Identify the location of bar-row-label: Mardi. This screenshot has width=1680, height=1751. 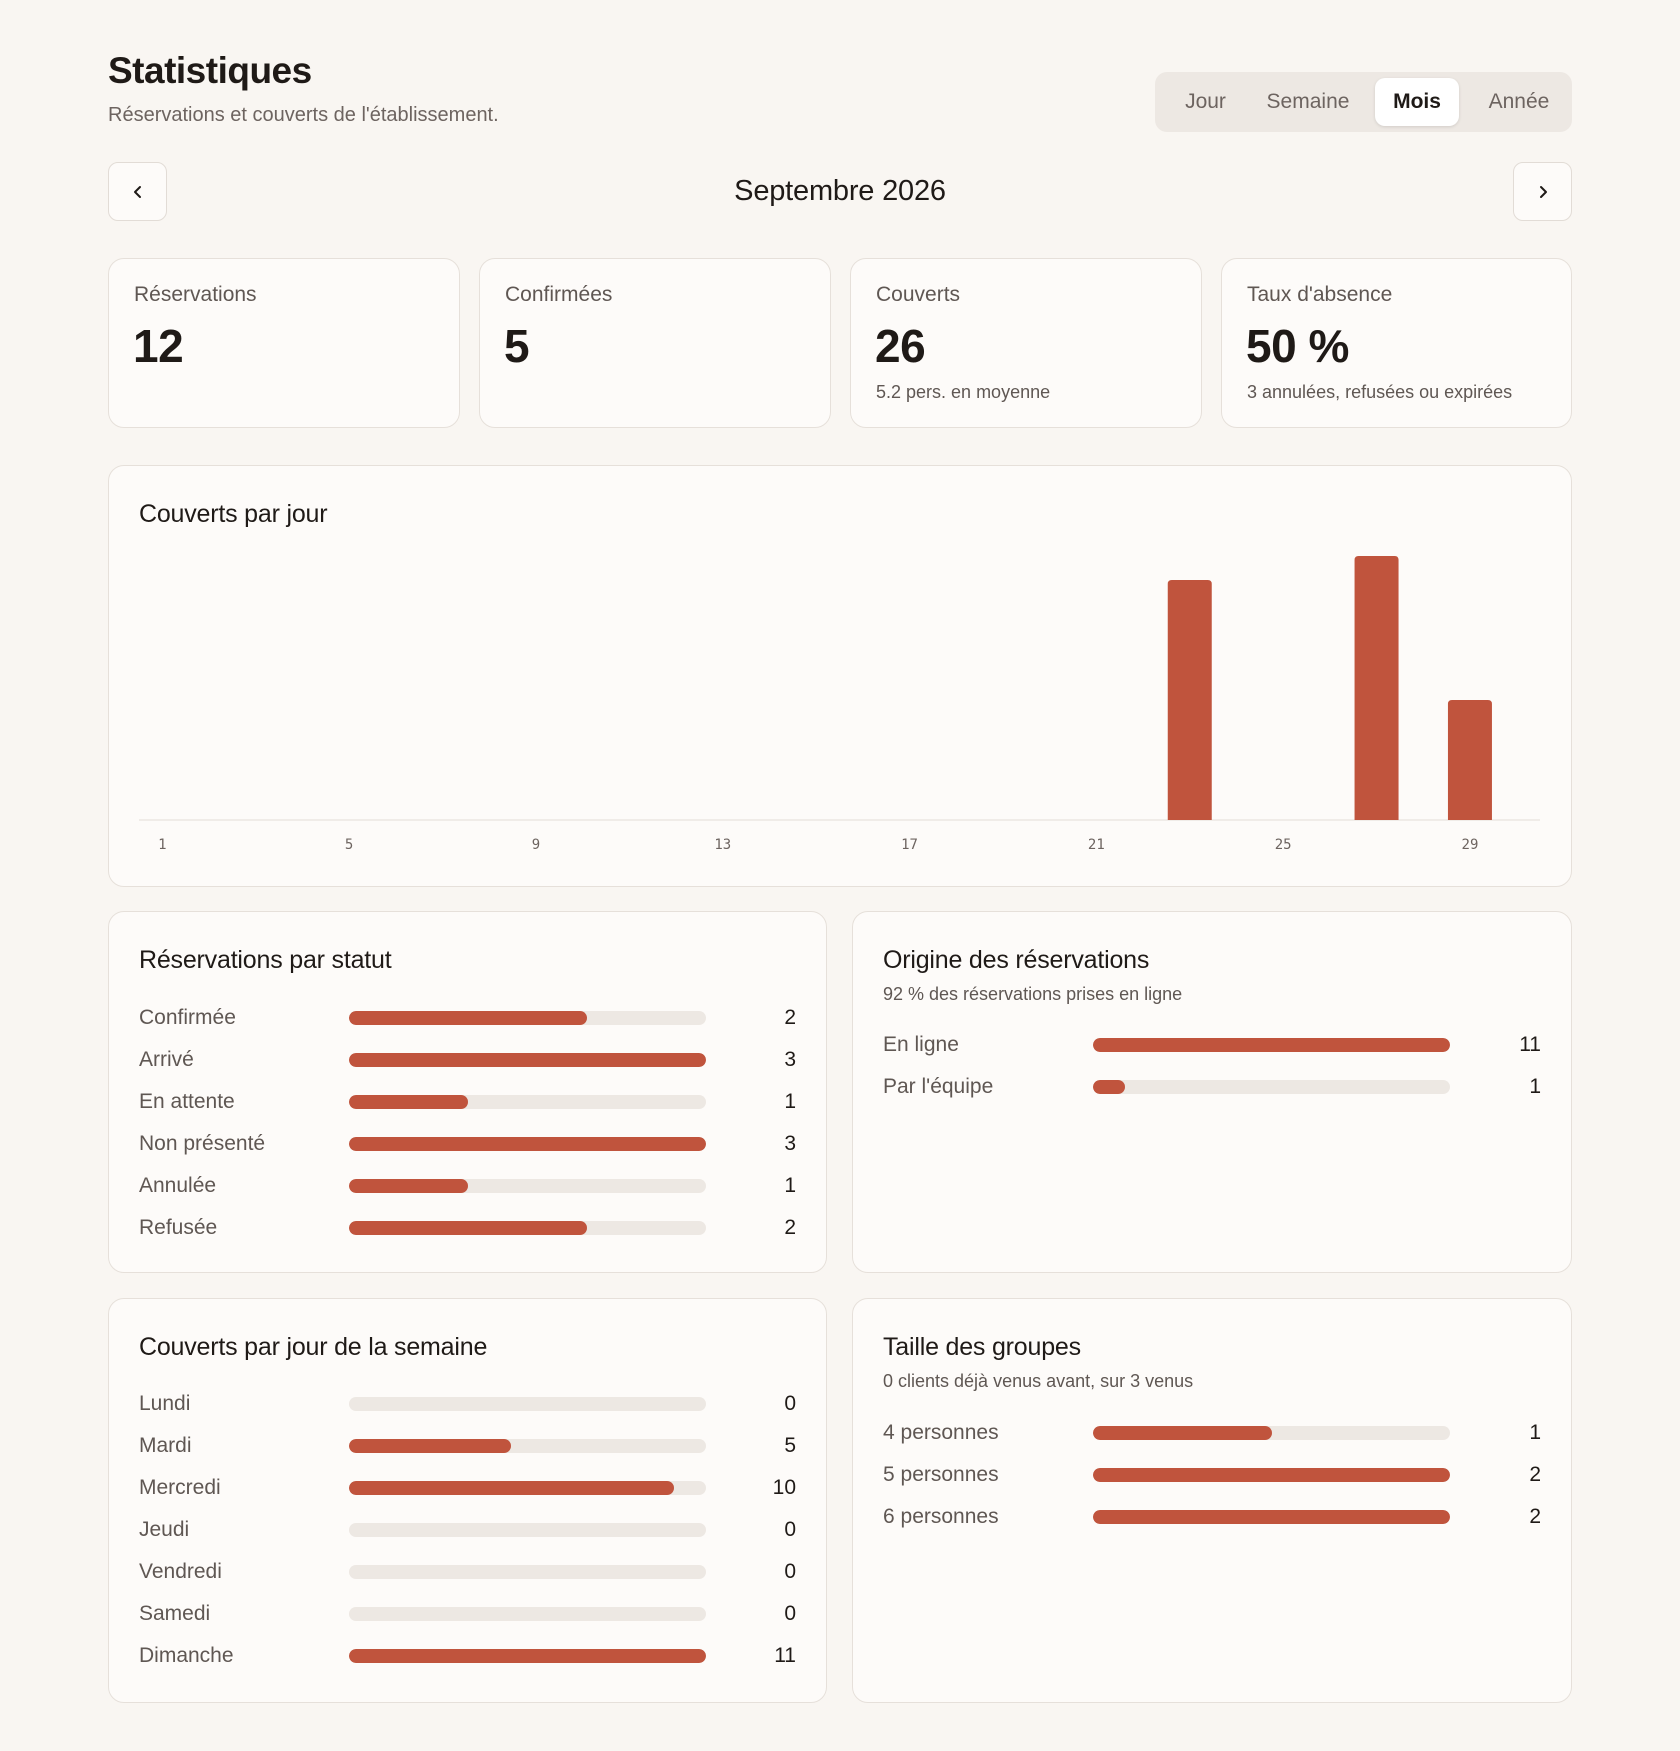
(165, 1445).